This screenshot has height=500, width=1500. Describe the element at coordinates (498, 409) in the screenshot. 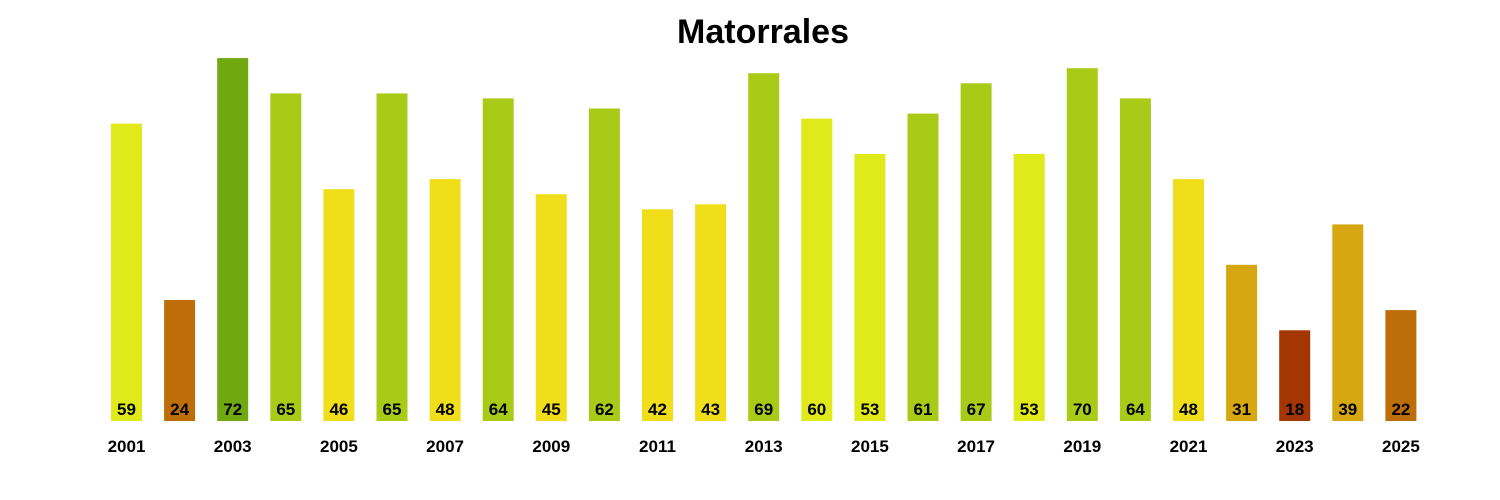

I see `value-label-2008: 64` at that location.